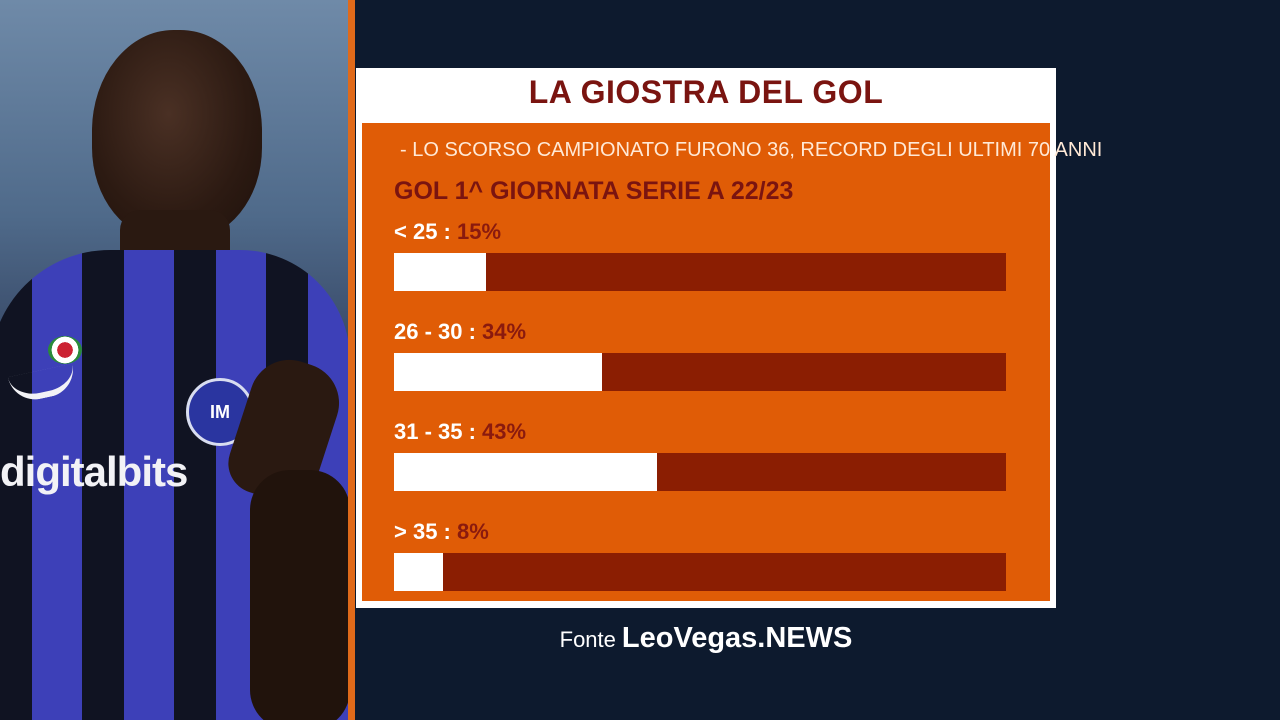 This screenshot has width=1280, height=720. I want to click on source-brand: LeoVegas.NEWS, so click(737, 638).